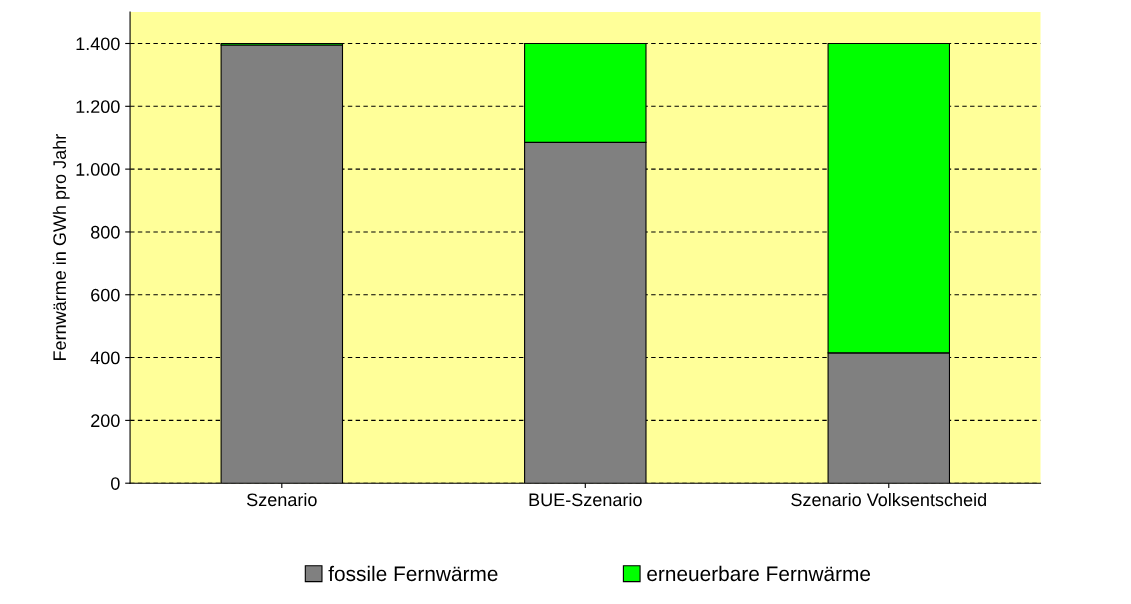  What do you see at coordinates (98, 107) in the screenshot?
I see `y-tick-label: 1.200` at bounding box center [98, 107].